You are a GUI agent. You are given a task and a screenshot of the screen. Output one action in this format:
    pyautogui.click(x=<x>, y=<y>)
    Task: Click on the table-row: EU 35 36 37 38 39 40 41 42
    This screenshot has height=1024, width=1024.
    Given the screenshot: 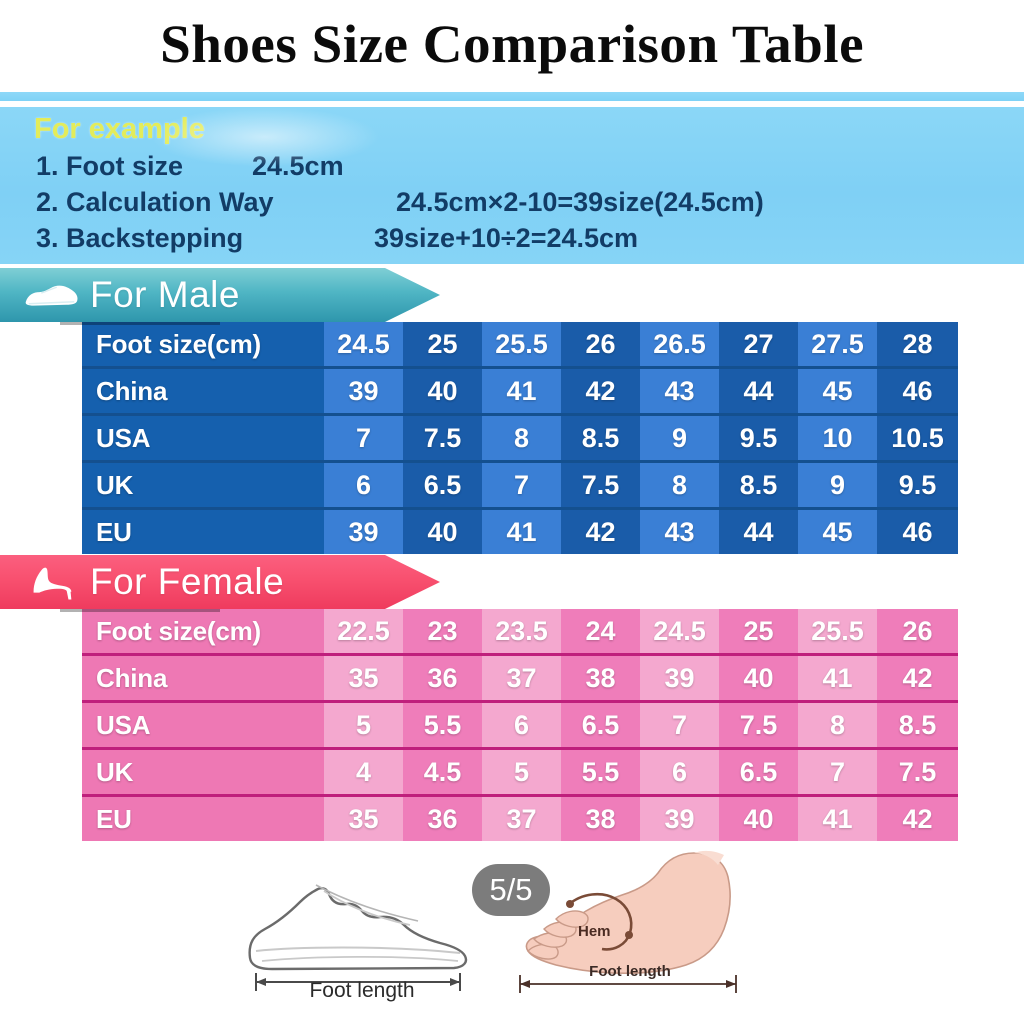 What is the action you would take?
    pyautogui.click(x=520, y=817)
    